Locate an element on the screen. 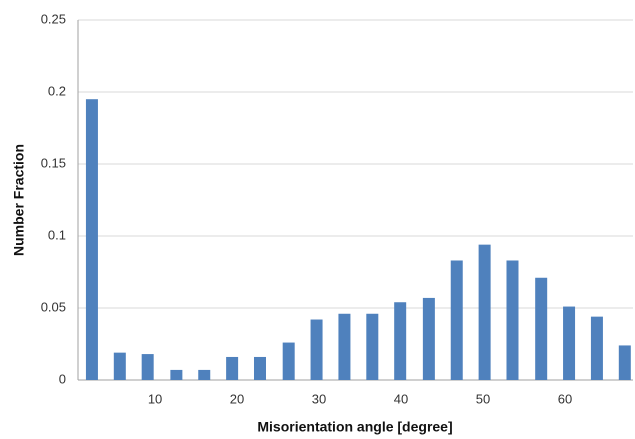 The height and width of the screenshot is (439, 635). y-tick-label: 0.25 is located at coordinates (53, 18).